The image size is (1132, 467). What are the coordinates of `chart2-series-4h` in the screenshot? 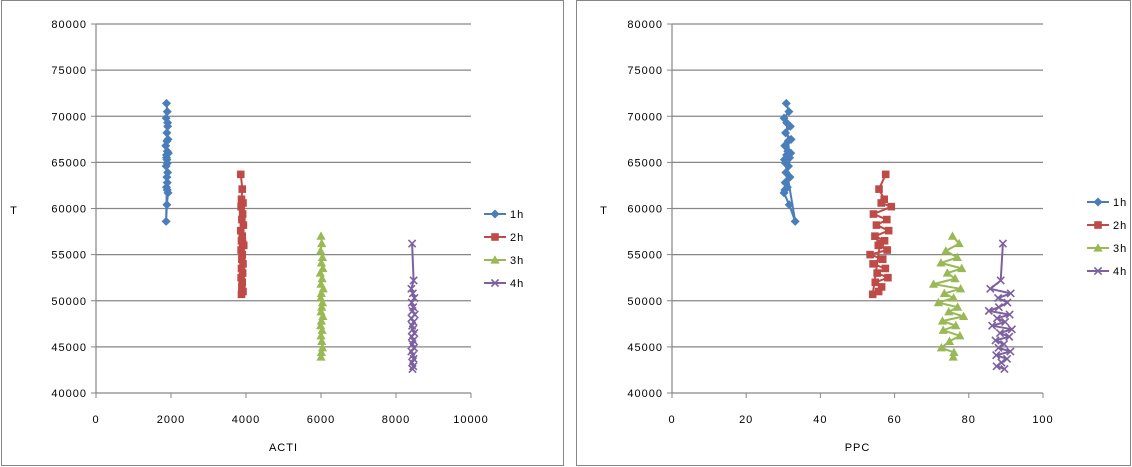 It's located at (1000, 306).